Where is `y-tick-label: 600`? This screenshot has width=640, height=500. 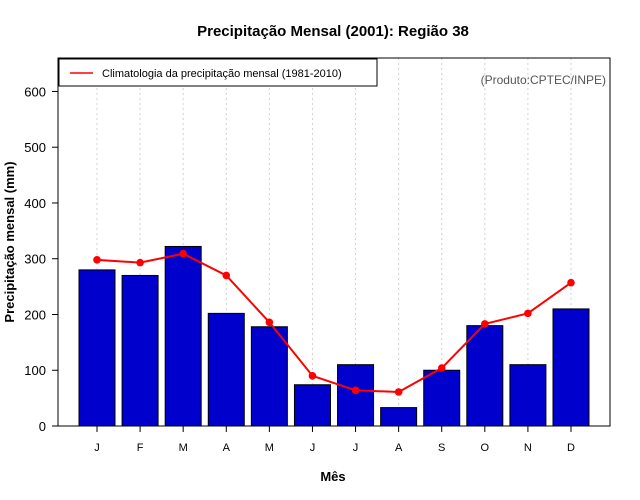
y-tick-label: 600 is located at coordinates (35, 91).